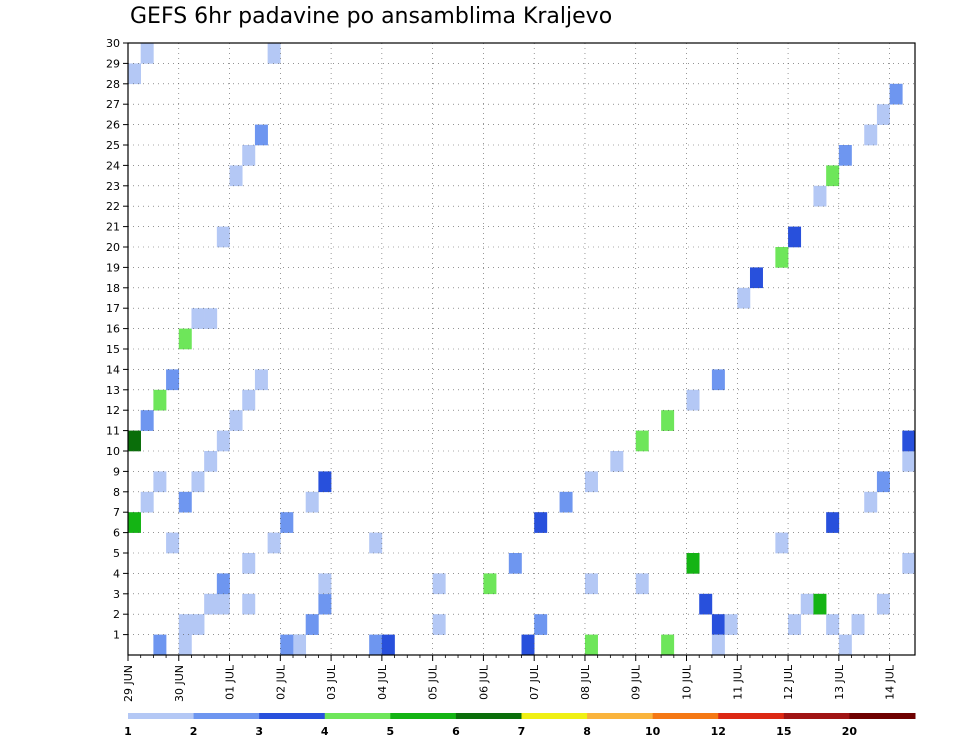 The image size is (960, 742). Describe the element at coordinates (331, 682) in the screenshot. I see `x-tick-label: 03 JUL` at that location.